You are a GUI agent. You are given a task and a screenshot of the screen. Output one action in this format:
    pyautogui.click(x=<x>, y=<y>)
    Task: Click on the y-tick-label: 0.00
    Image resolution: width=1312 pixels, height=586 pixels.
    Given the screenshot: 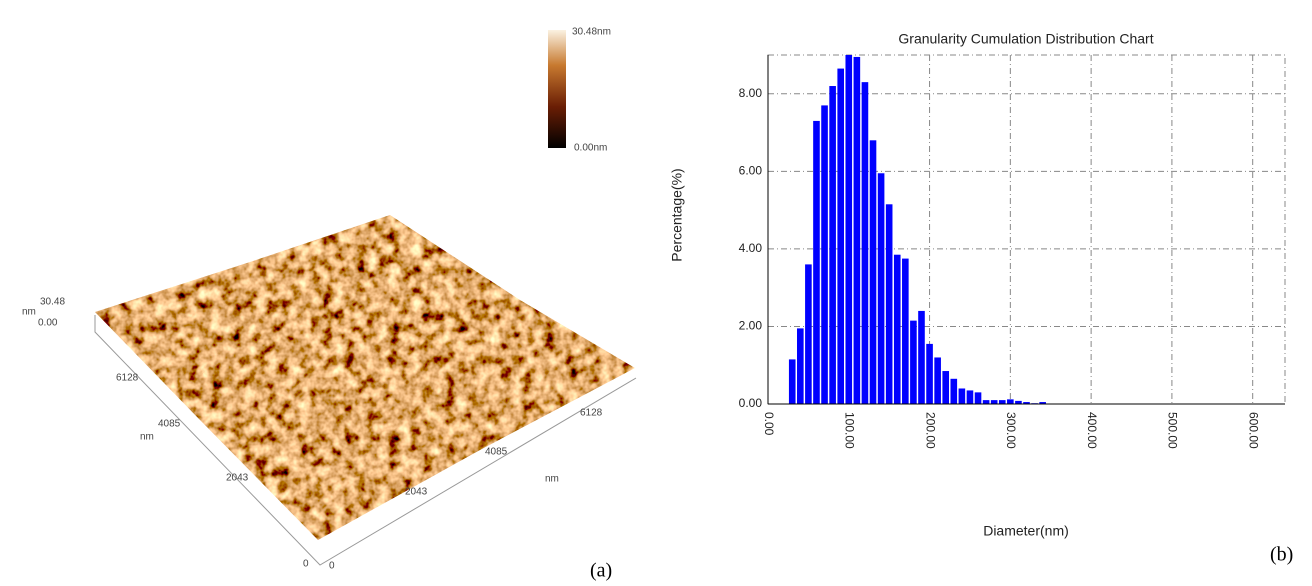 What is the action you would take?
    pyautogui.click(x=751, y=403)
    